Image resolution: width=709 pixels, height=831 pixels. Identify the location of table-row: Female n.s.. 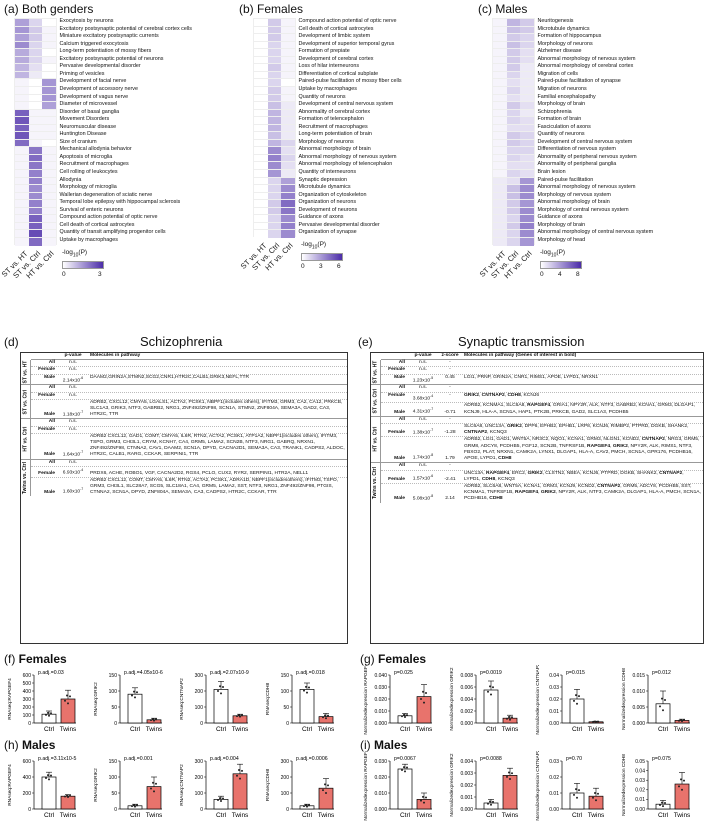
(189, 430).